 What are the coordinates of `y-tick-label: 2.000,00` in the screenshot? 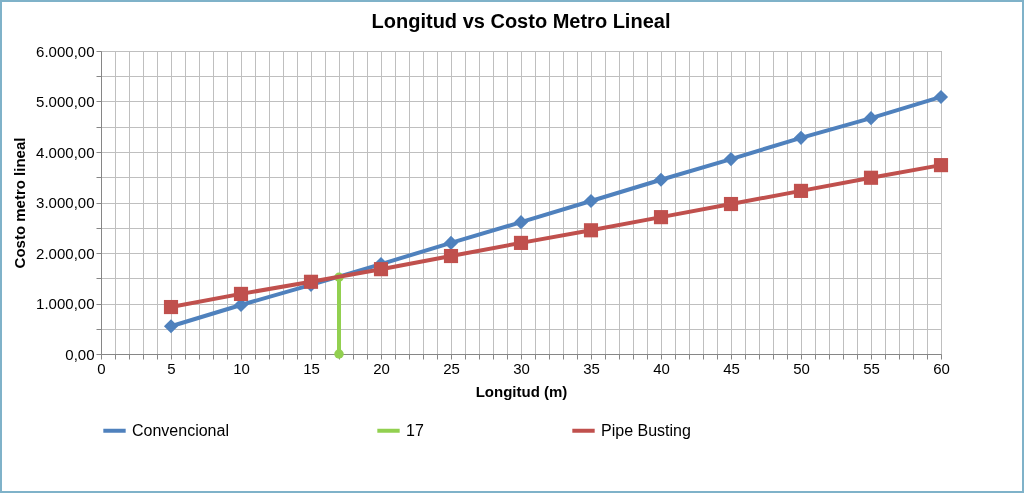 It's located at (65, 253).